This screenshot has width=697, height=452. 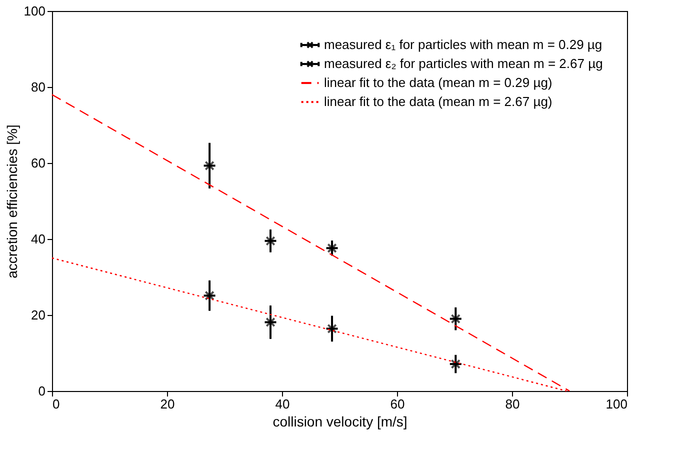 I want to click on y-axis-title: accretion efficiencies [%], so click(x=12, y=201).